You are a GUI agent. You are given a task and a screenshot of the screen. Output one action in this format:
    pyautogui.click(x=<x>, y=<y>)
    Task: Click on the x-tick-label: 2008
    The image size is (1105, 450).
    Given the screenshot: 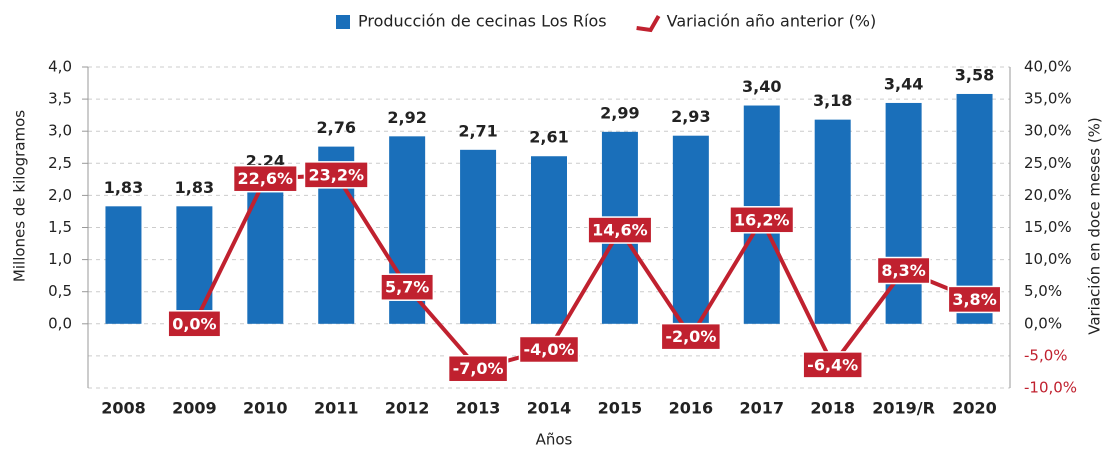 What is the action you would take?
    pyautogui.click(x=123, y=408)
    